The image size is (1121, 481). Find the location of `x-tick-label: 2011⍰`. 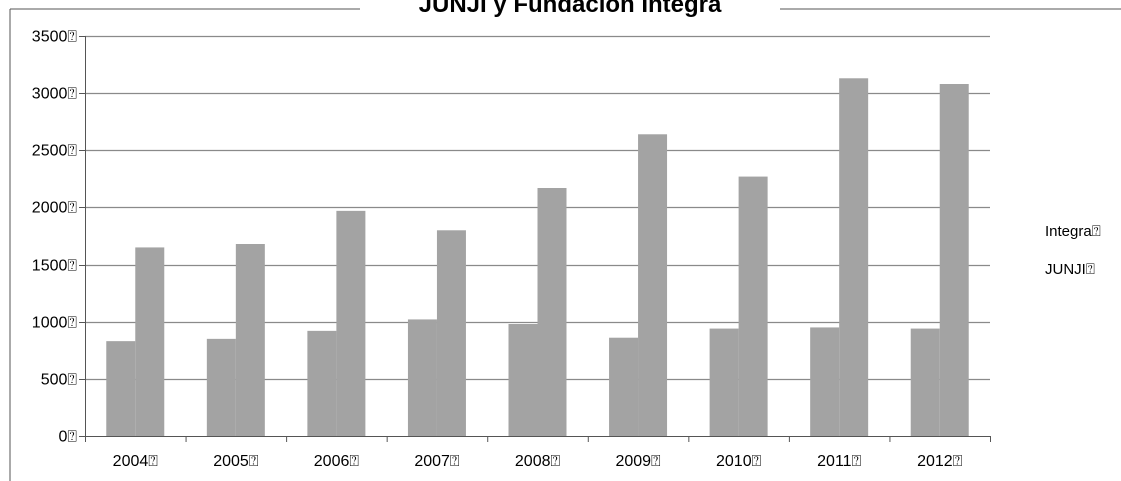

x-tick-label: 2011⍰ is located at coordinates (839, 461).